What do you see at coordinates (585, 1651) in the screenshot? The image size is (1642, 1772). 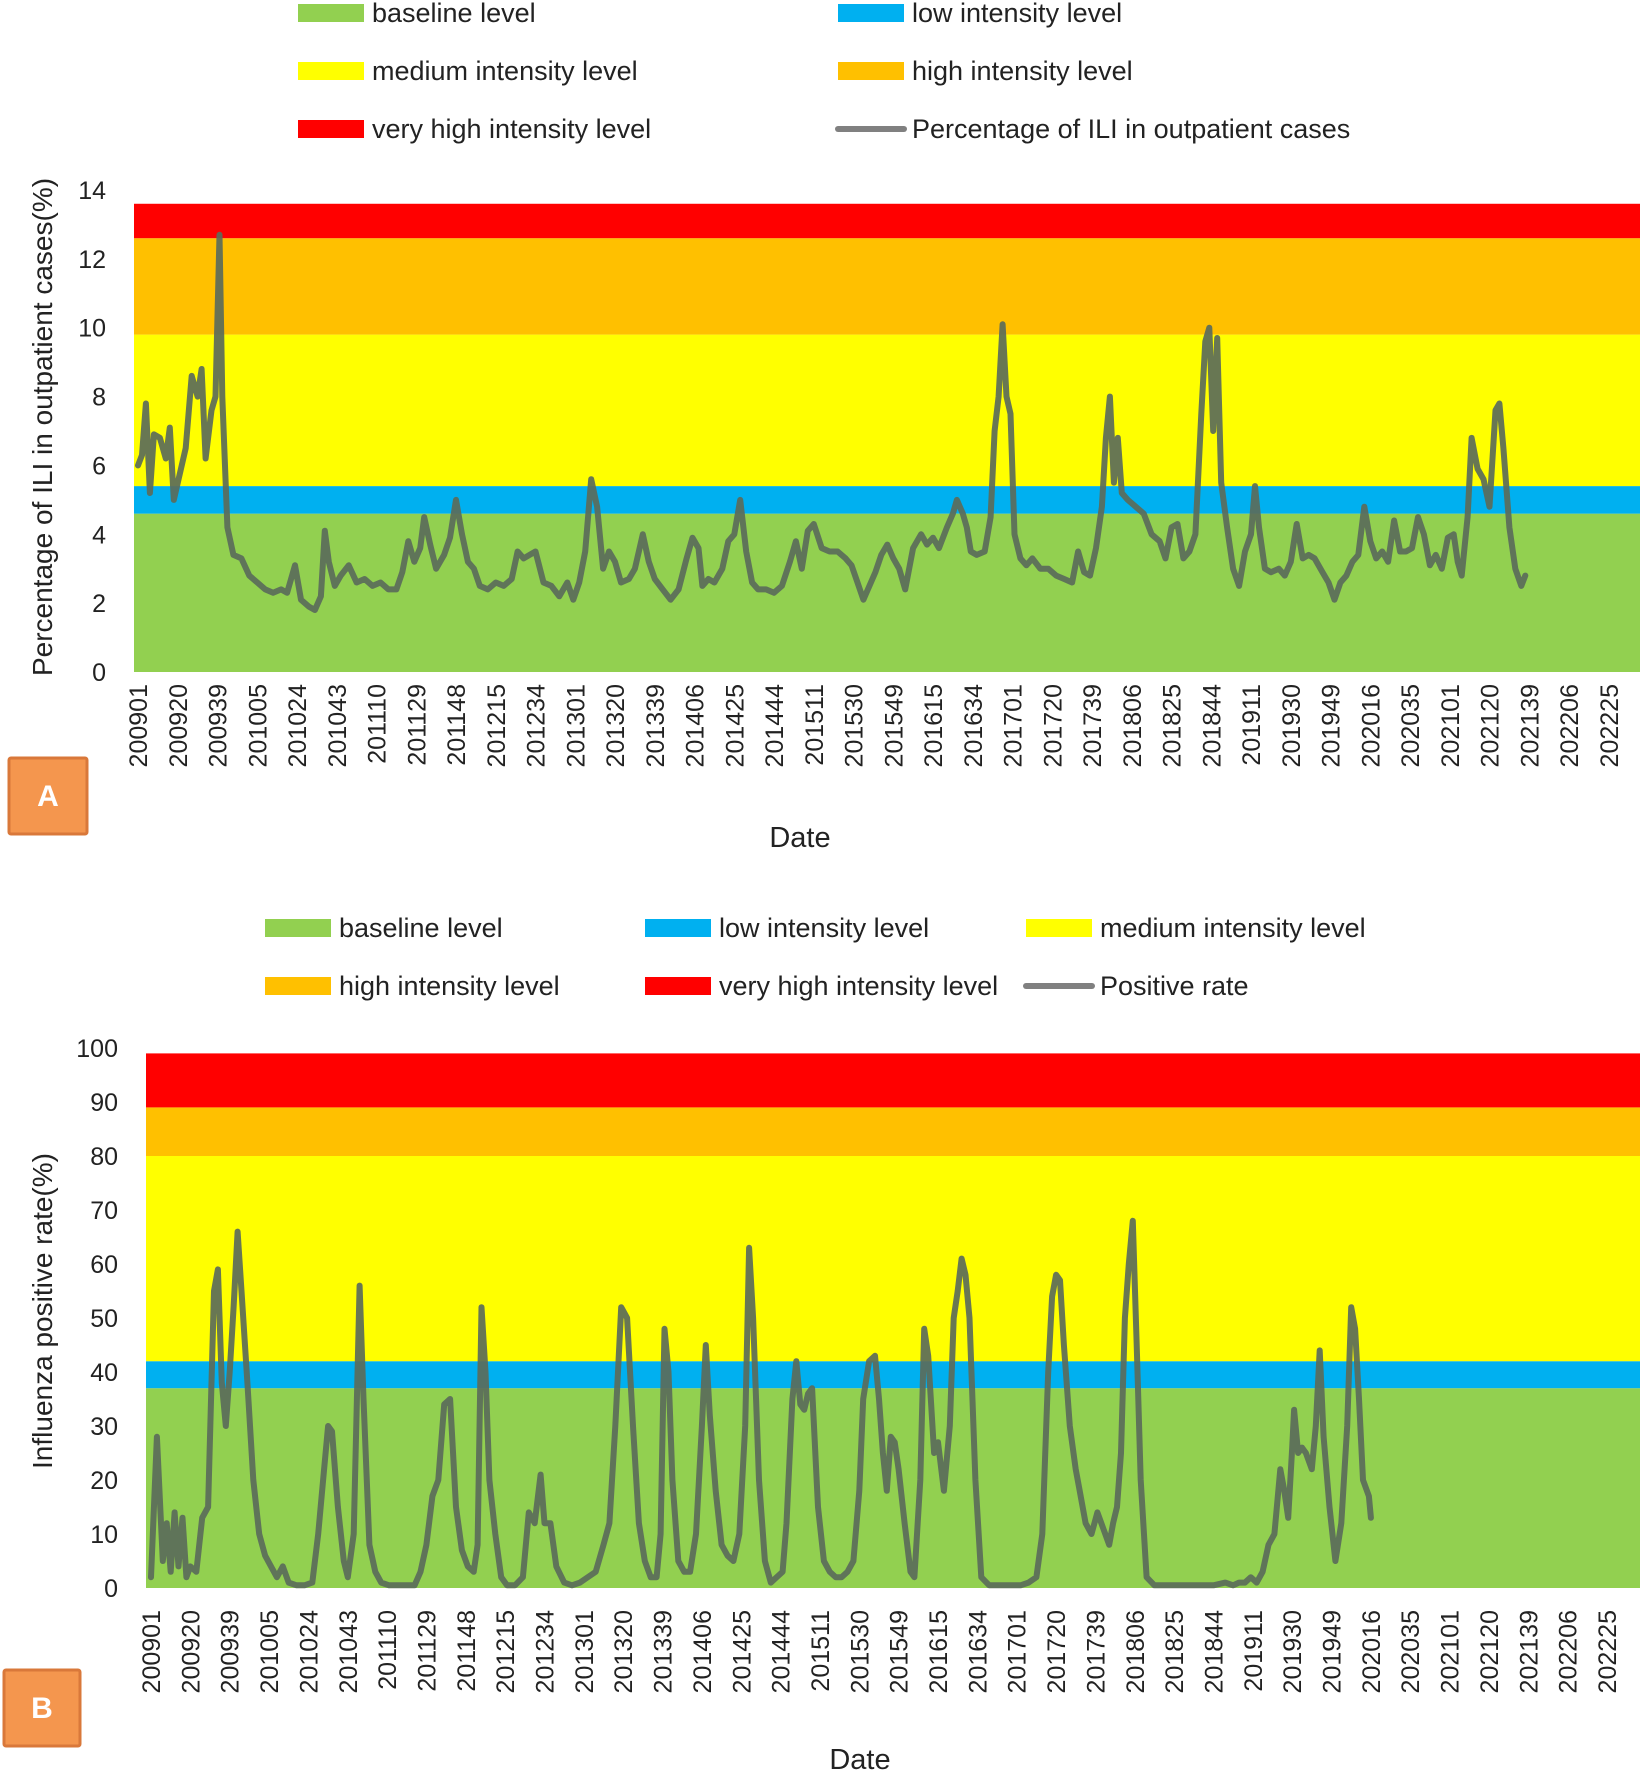 I see `x-tick-label: 201301` at bounding box center [585, 1651].